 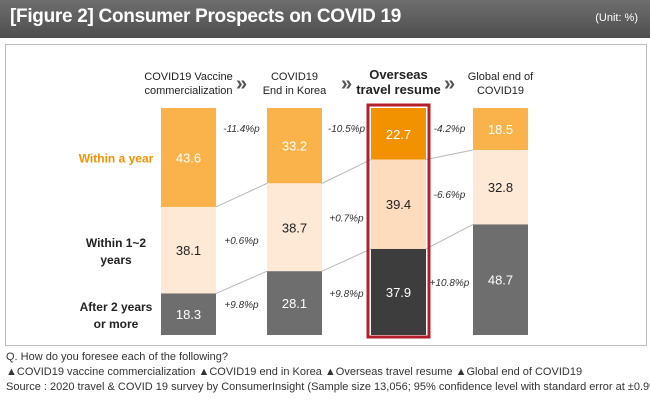 I want to click on change-annotation: +0.6%p, so click(x=241, y=241).